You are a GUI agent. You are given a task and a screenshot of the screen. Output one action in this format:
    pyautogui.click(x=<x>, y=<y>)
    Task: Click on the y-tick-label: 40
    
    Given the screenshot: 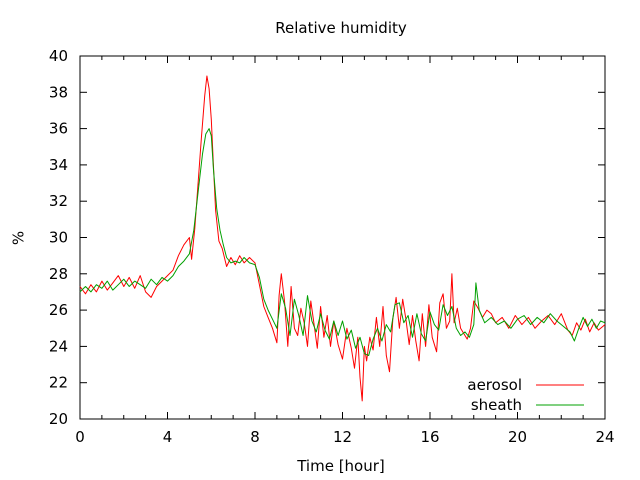 What is the action you would take?
    pyautogui.click(x=58, y=56)
    